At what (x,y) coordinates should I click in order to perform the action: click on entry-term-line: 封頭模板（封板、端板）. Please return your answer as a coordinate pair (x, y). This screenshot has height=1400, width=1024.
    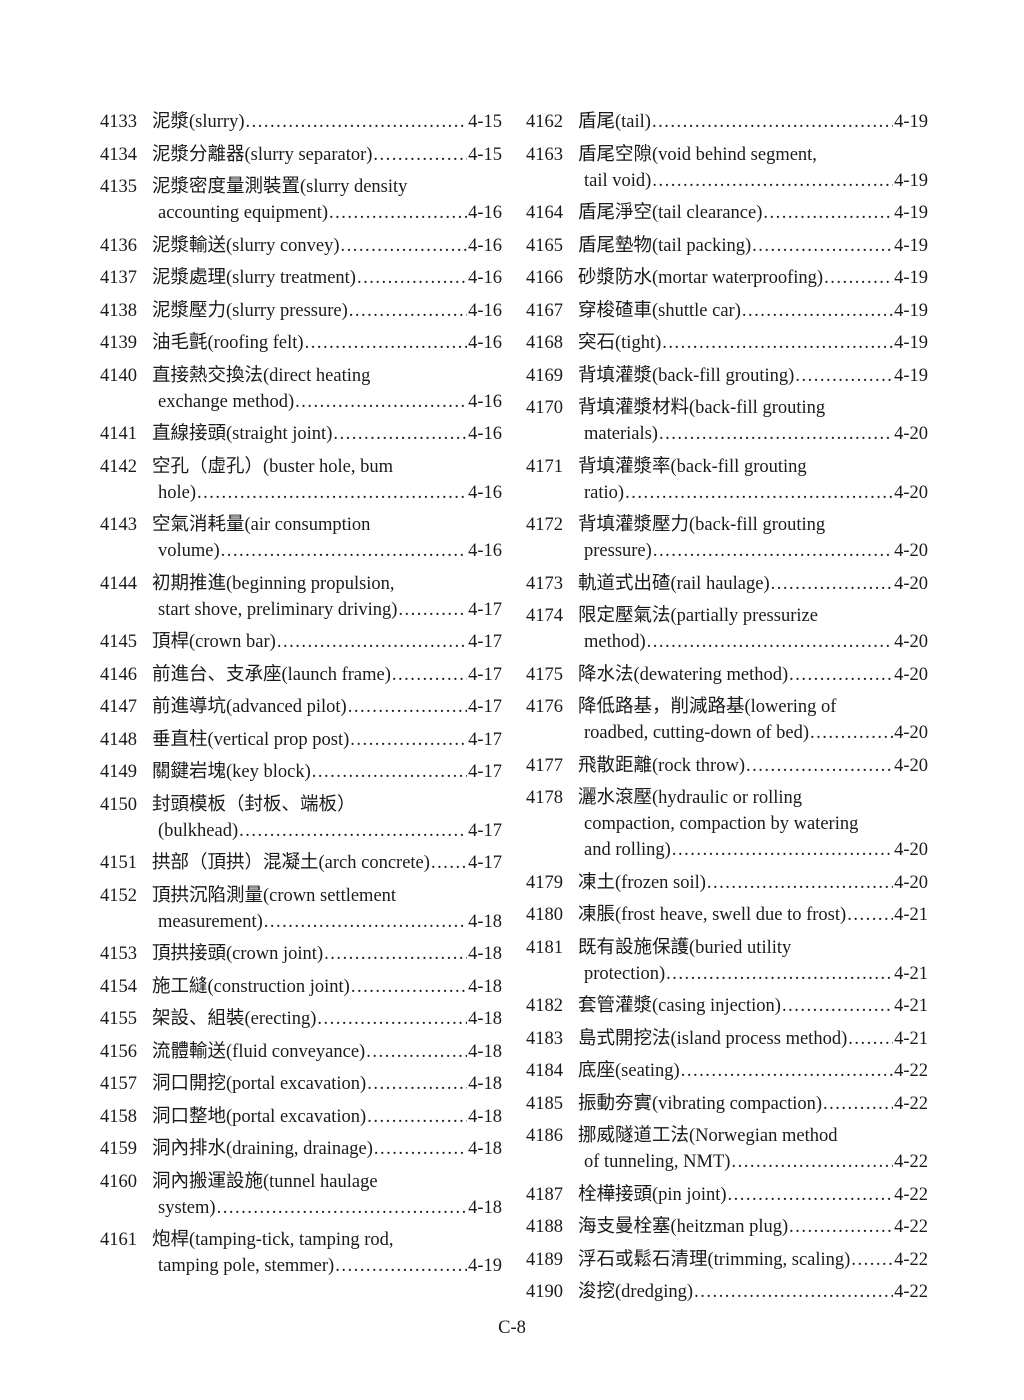
    Looking at the image, I should click on (301, 805).